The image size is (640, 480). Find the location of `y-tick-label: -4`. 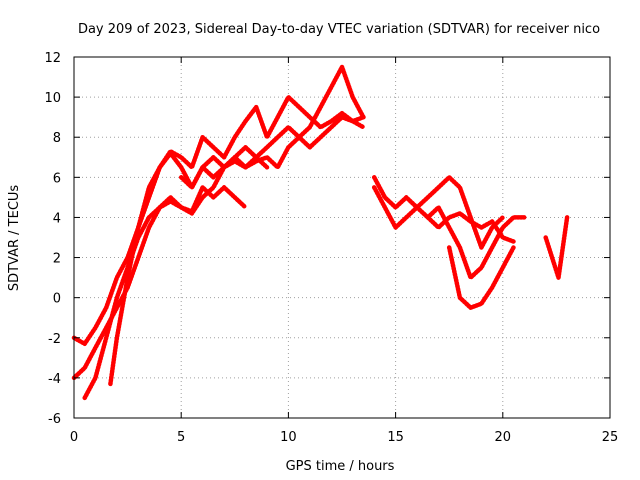

y-tick-label: -4 is located at coordinates (54, 379).